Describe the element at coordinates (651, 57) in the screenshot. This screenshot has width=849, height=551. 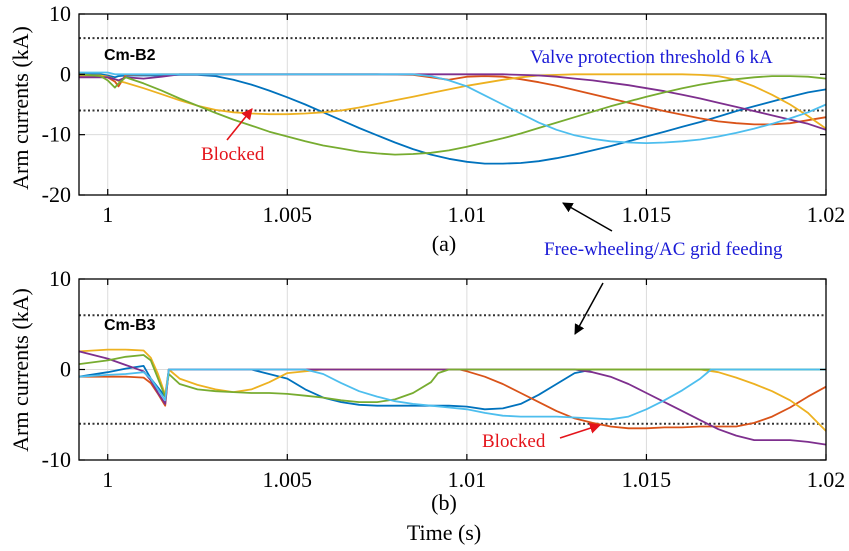
I see `threshold-note: Valve protection threshold 6 kA` at that location.